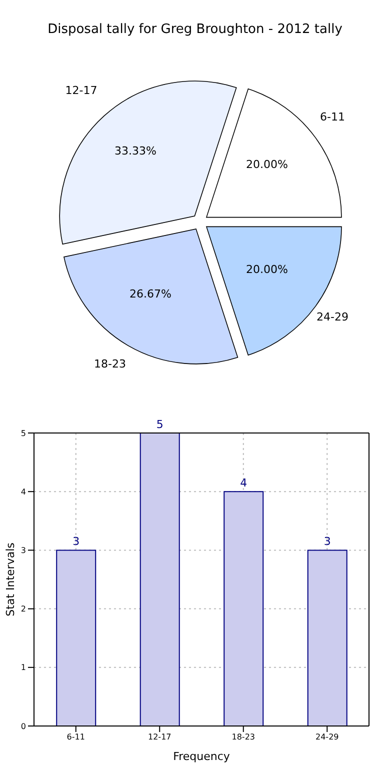  What do you see at coordinates (332, 317) in the screenshot?
I see `slice-label: 24-29` at bounding box center [332, 317].